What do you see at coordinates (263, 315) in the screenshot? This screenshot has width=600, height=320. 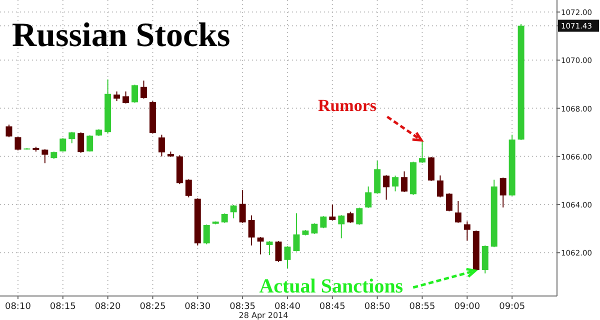 I see `x-axis-title: 28 Apr 2014` at bounding box center [263, 315].